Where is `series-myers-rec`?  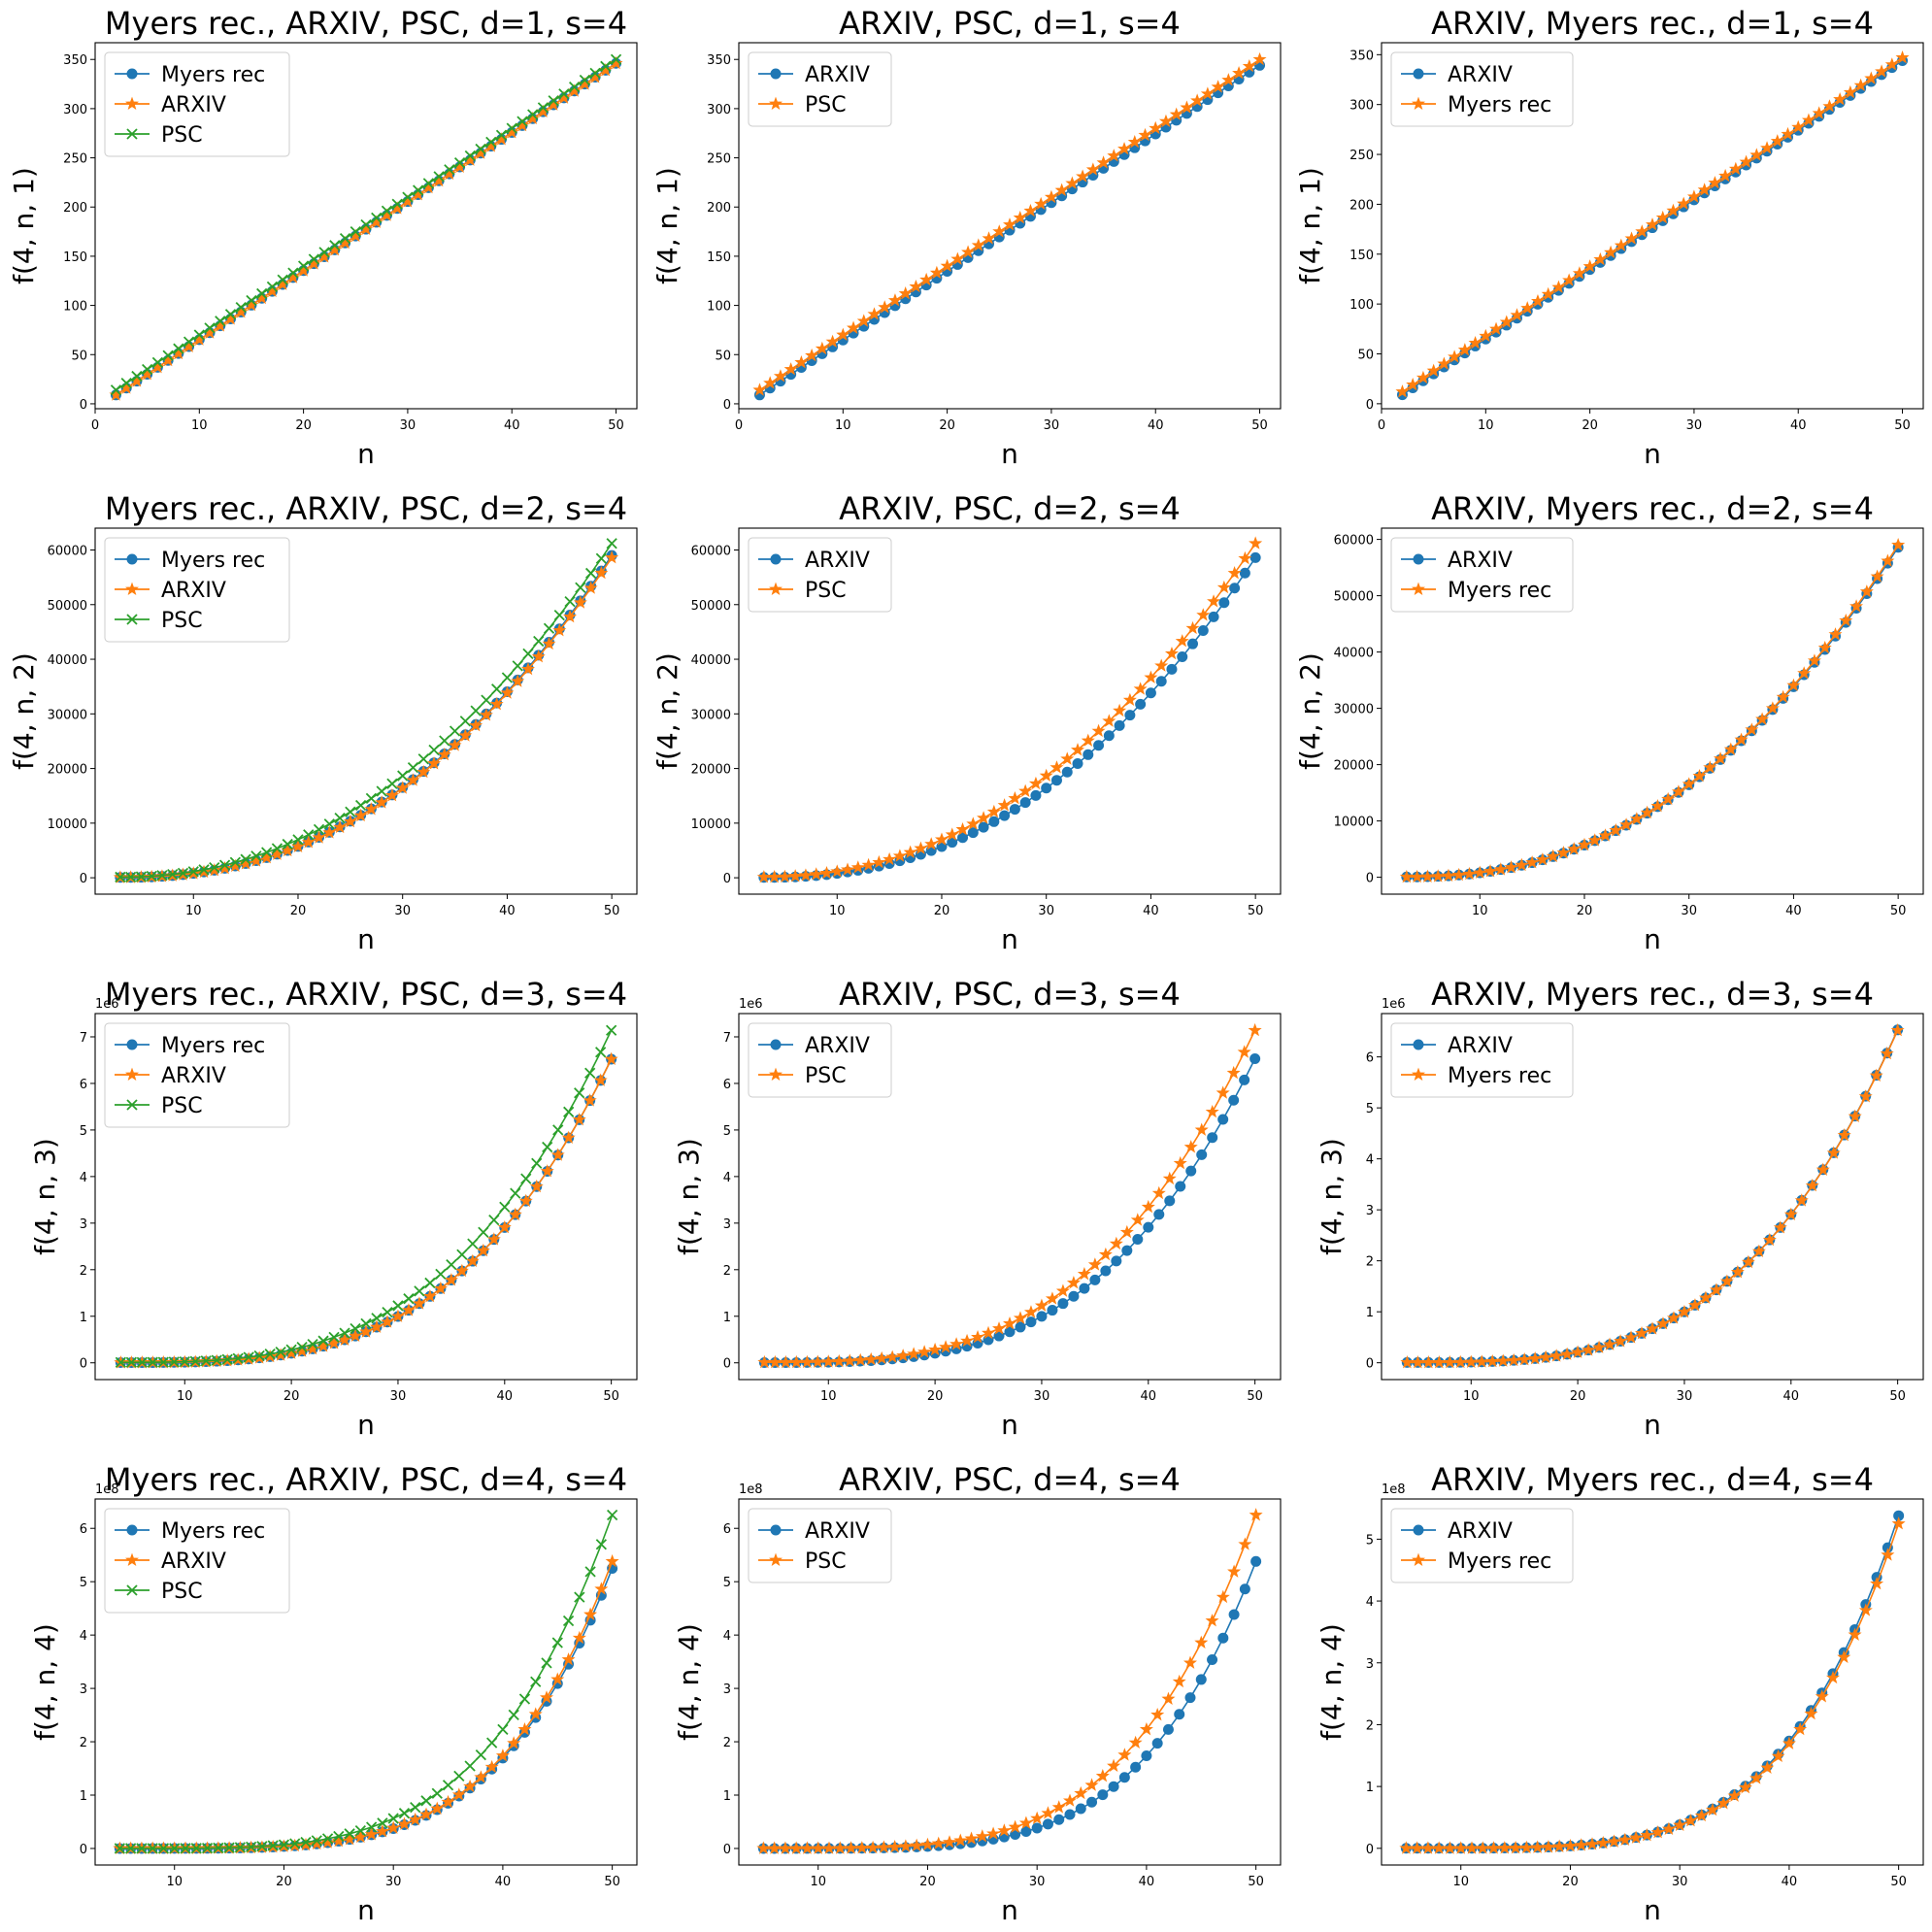
series-myers-rec is located at coordinates (1653, 711).